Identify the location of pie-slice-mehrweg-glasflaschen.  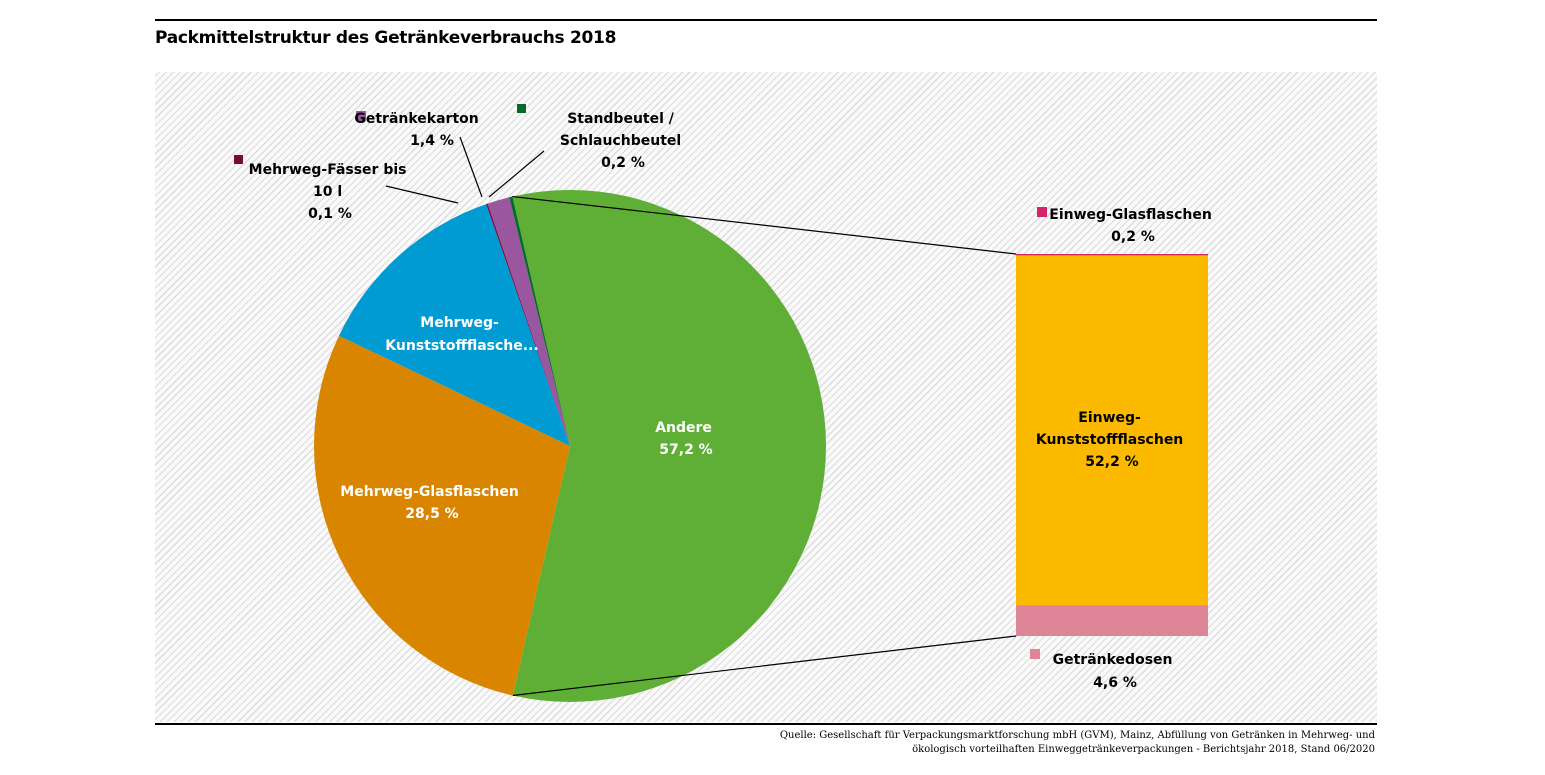
(442, 515).